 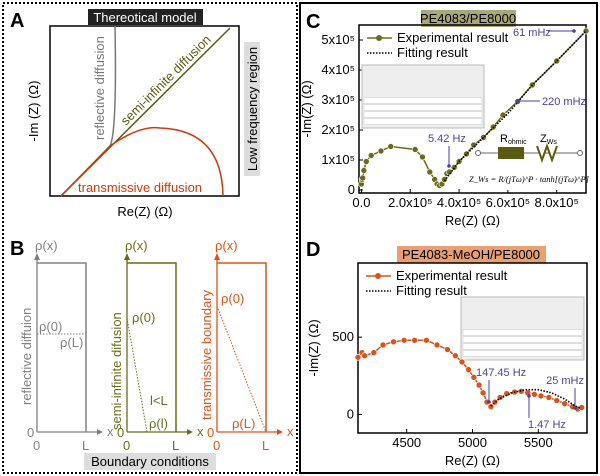 I want to click on panel-d-title-bg, so click(x=471, y=254).